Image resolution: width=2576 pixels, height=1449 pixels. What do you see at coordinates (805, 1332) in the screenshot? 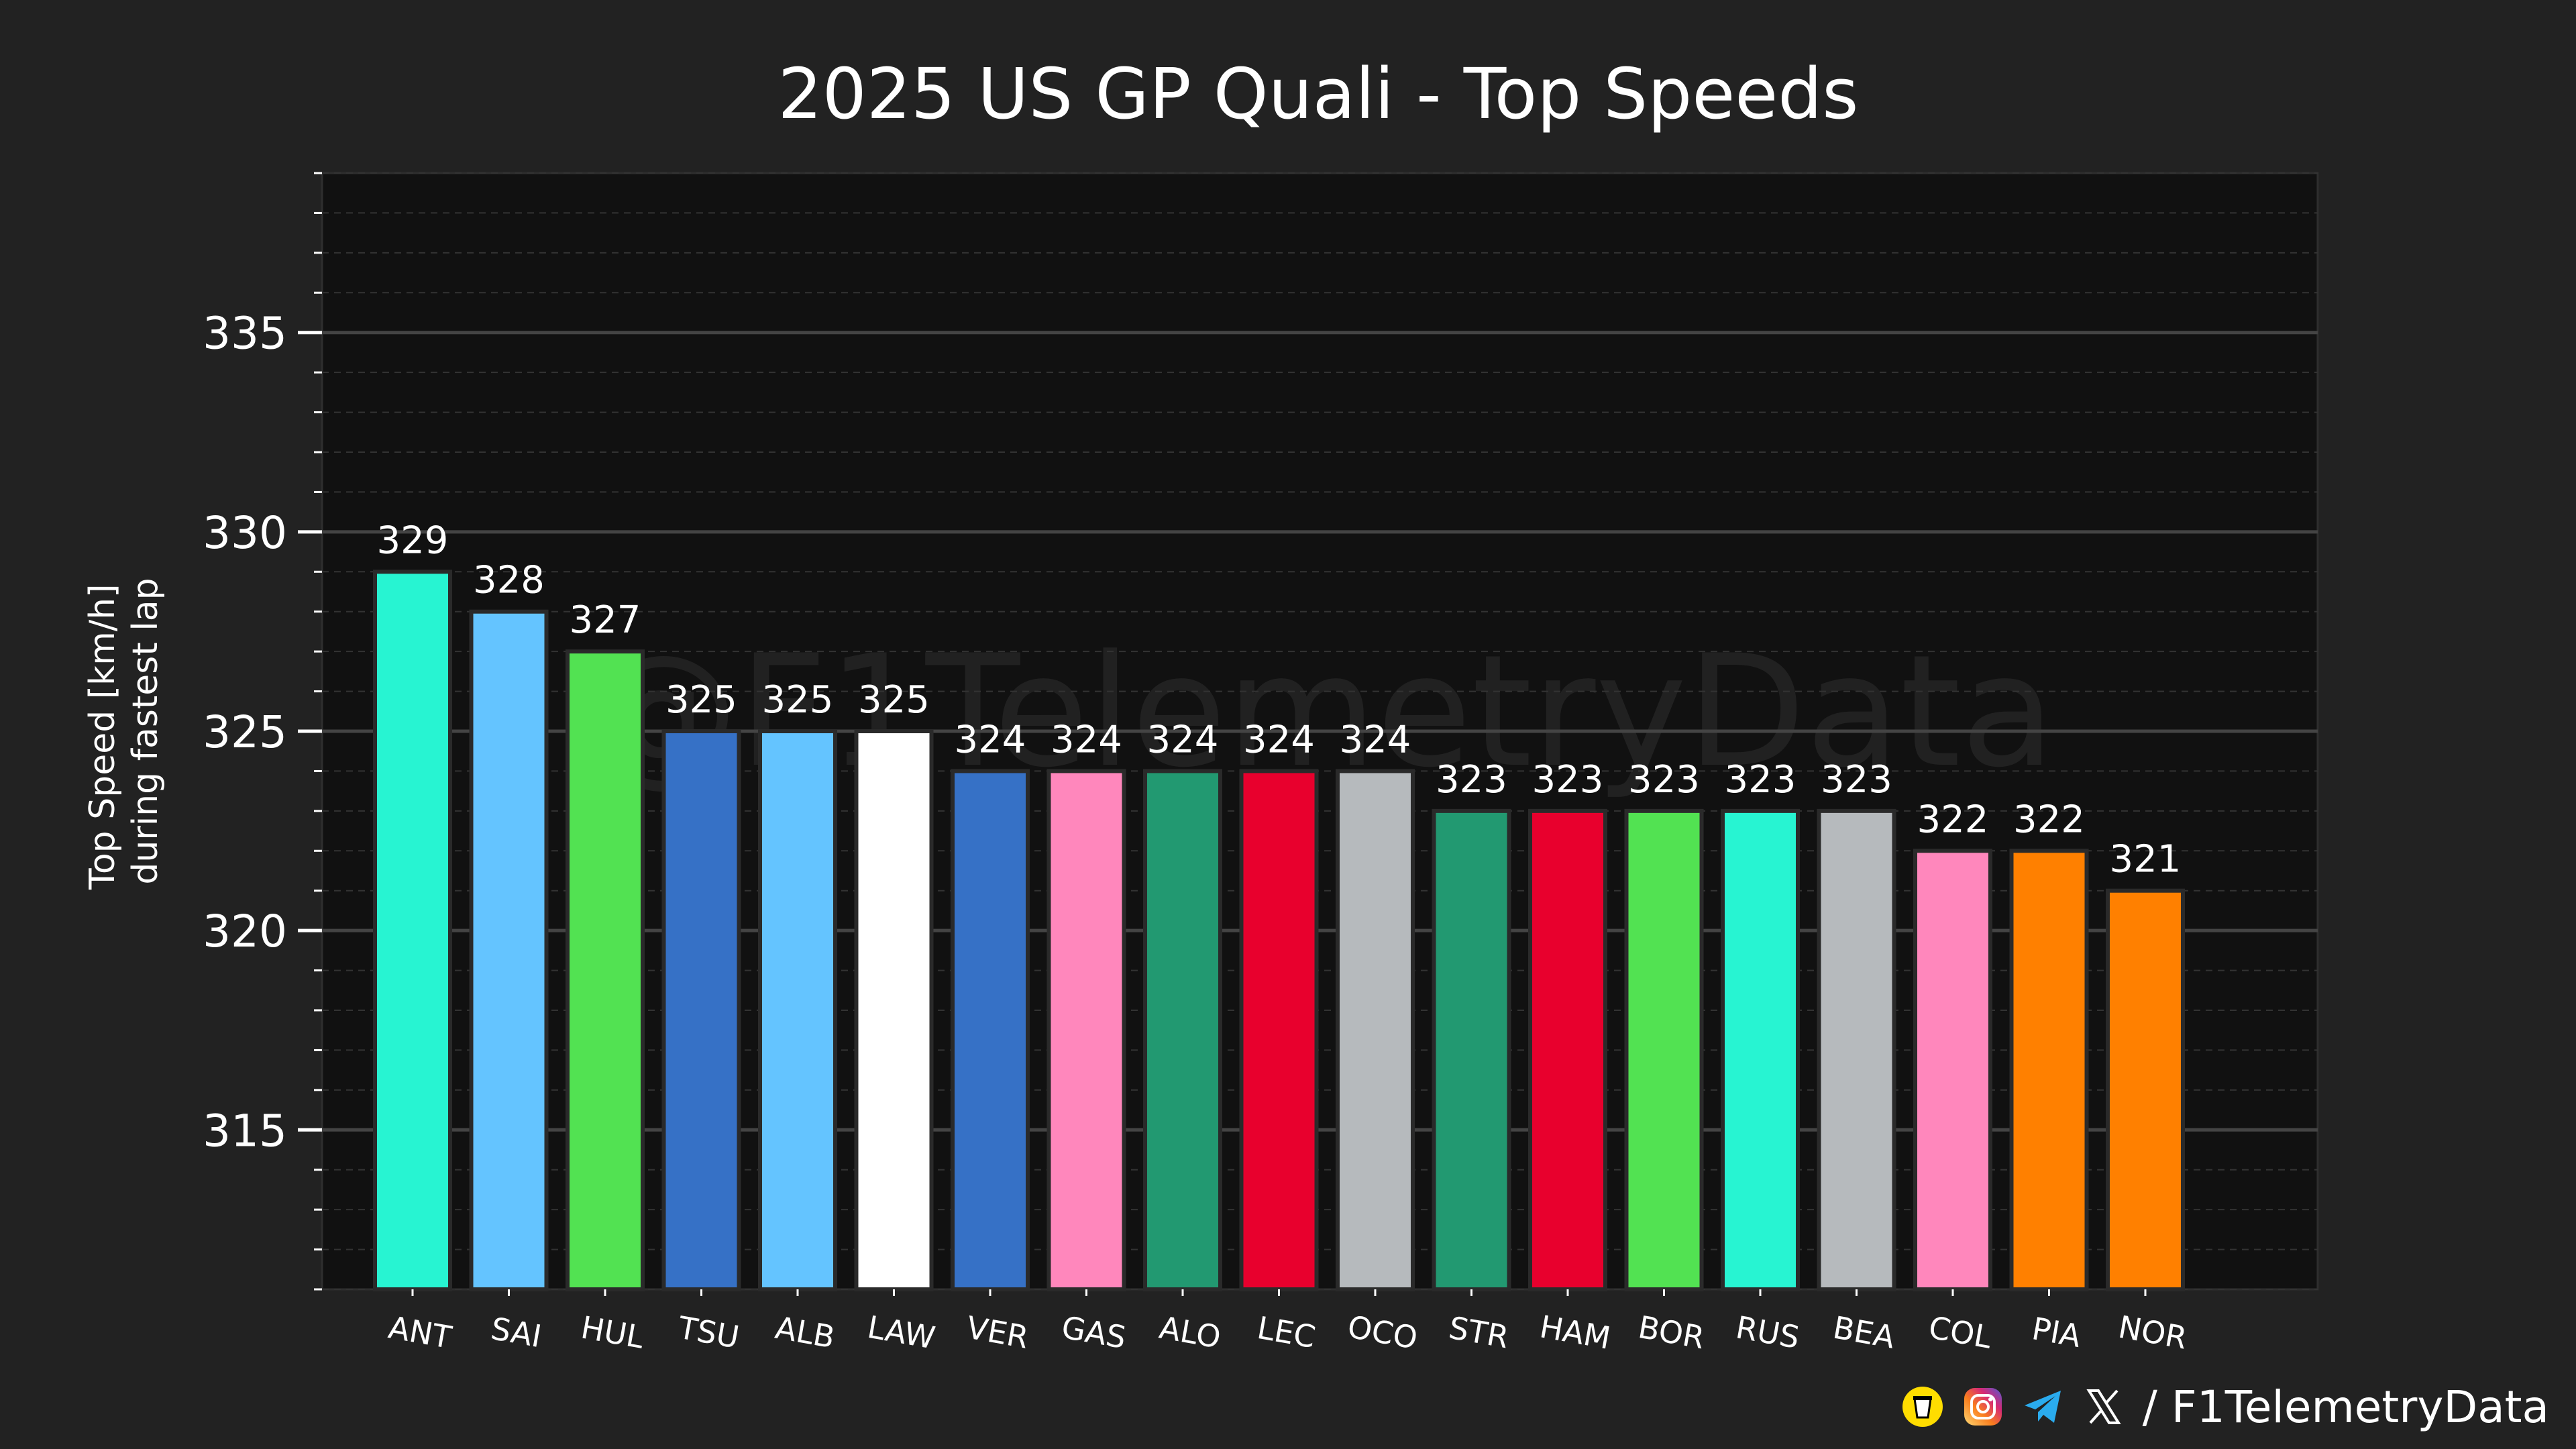
I see `x-tick-label: ALB` at bounding box center [805, 1332].